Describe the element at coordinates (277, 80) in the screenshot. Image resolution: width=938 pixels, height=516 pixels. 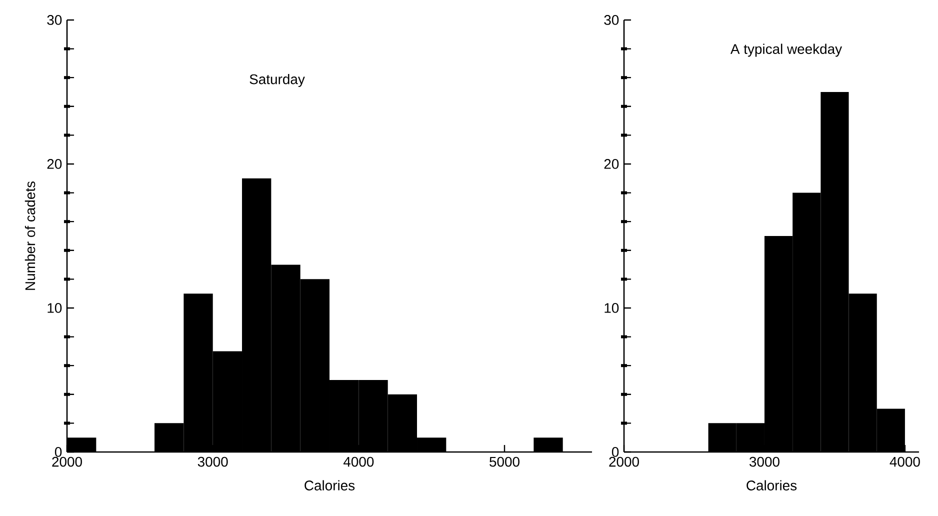
I see `text: Saturday` at that location.